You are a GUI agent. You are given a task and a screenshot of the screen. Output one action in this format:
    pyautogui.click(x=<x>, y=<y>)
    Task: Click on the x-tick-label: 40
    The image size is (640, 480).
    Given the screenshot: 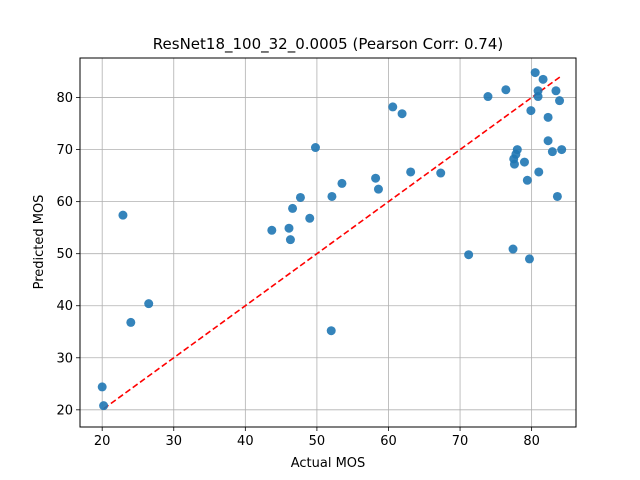 What is the action you would take?
    pyautogui.click(x=245, y=441)
    